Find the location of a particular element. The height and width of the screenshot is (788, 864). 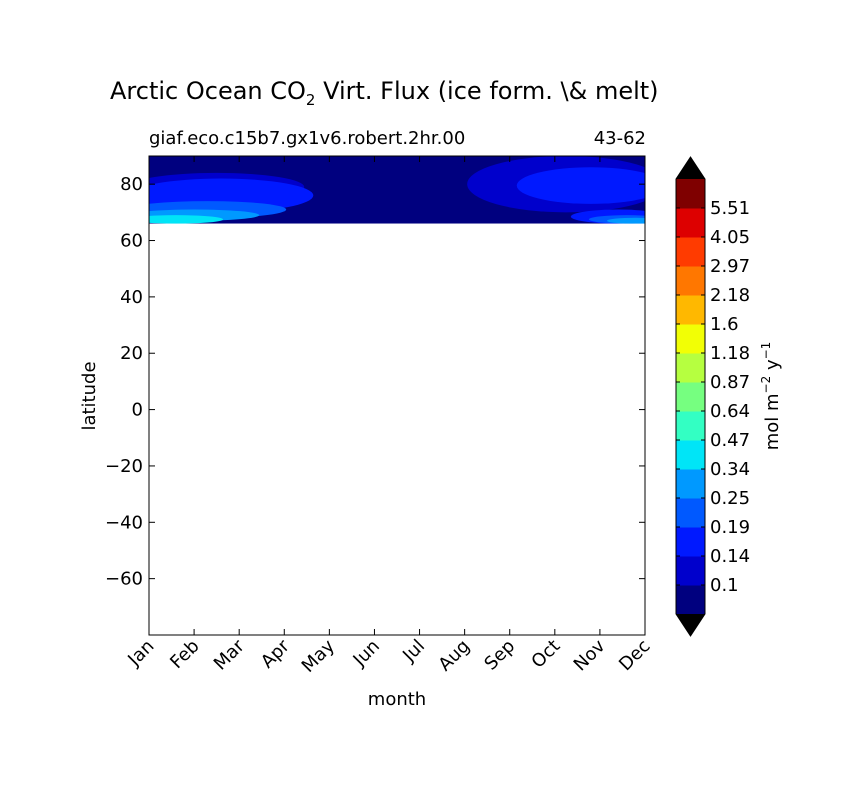

colorbar-tick-label: 0.14 is located at coordinates (730, 556).